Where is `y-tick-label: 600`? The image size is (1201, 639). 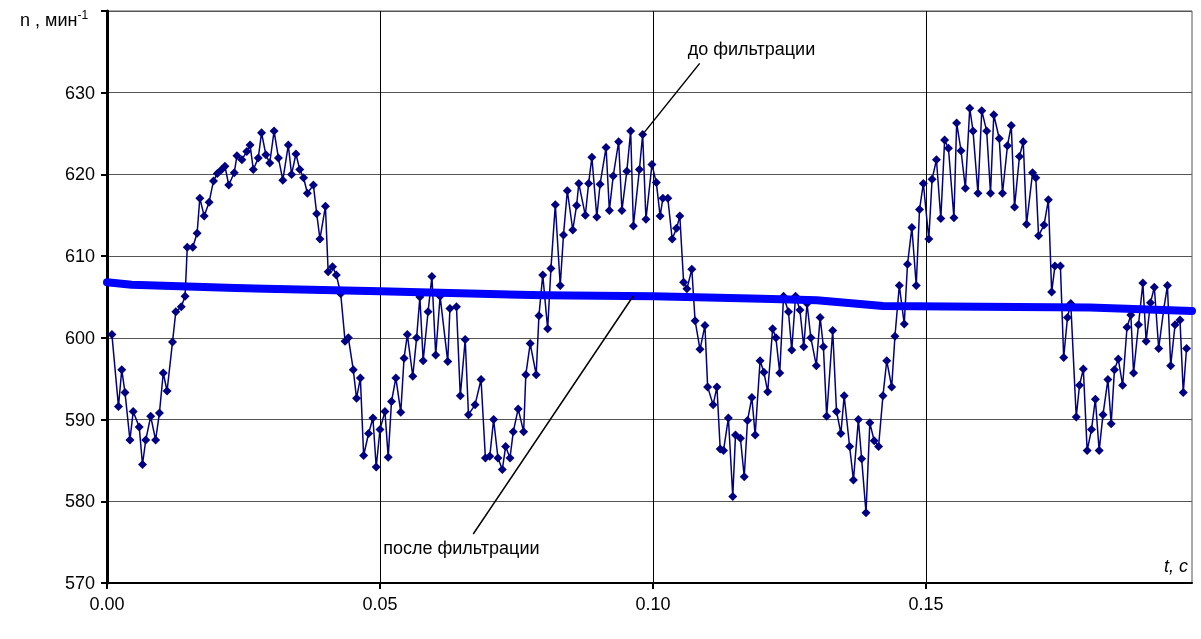
y-tick-label: 600 is located at coordinates (79, 337).